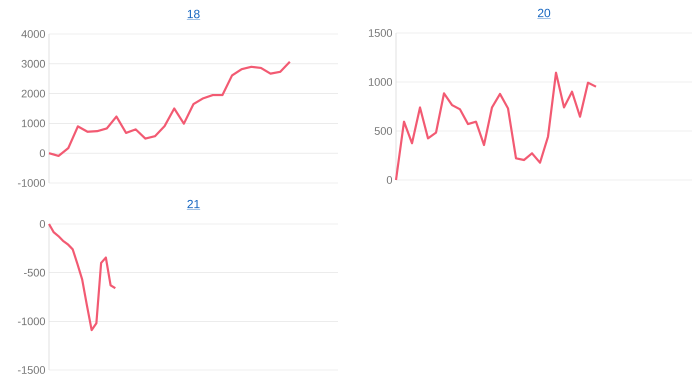 Image resolution: width=700 pixels, height=381 pixels. Describe the element at coordinates (35, 272) in the screenshot. I see `y-tick-label: -500` at that location.